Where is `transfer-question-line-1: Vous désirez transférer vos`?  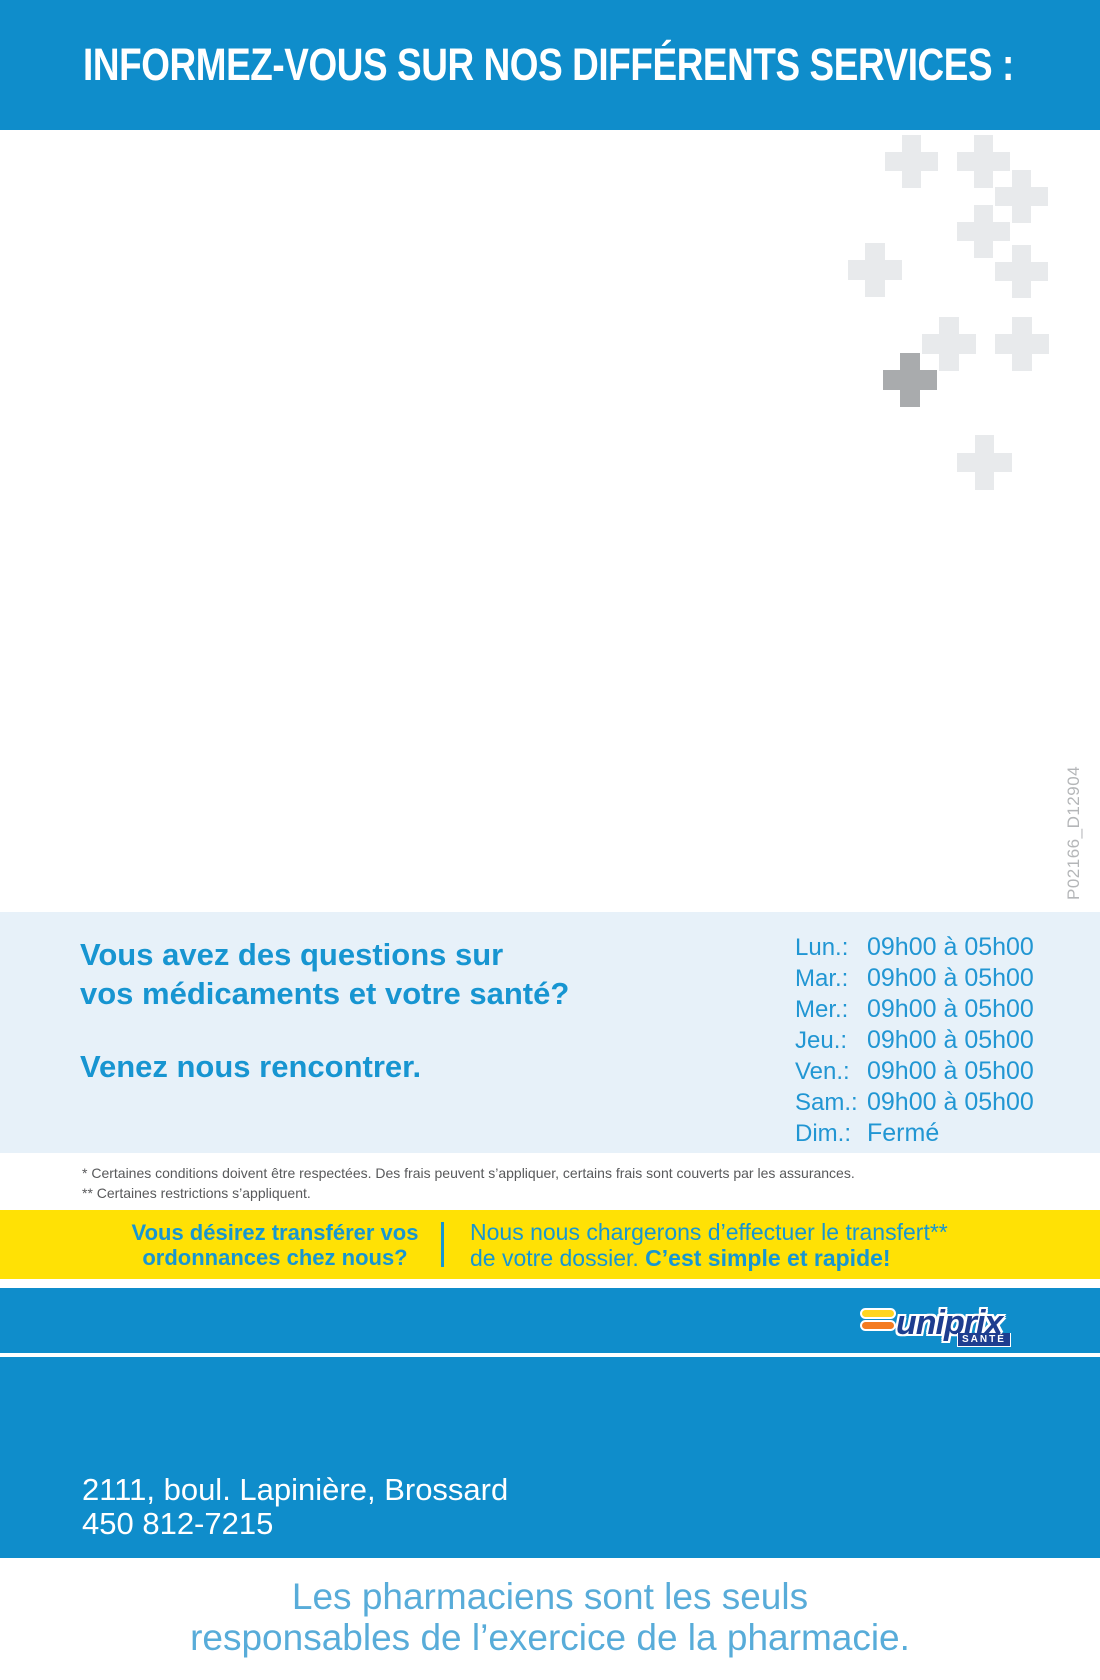 transfer-question-line-1: Vous désirez transférer vos is located at coordinates (275, 1232).